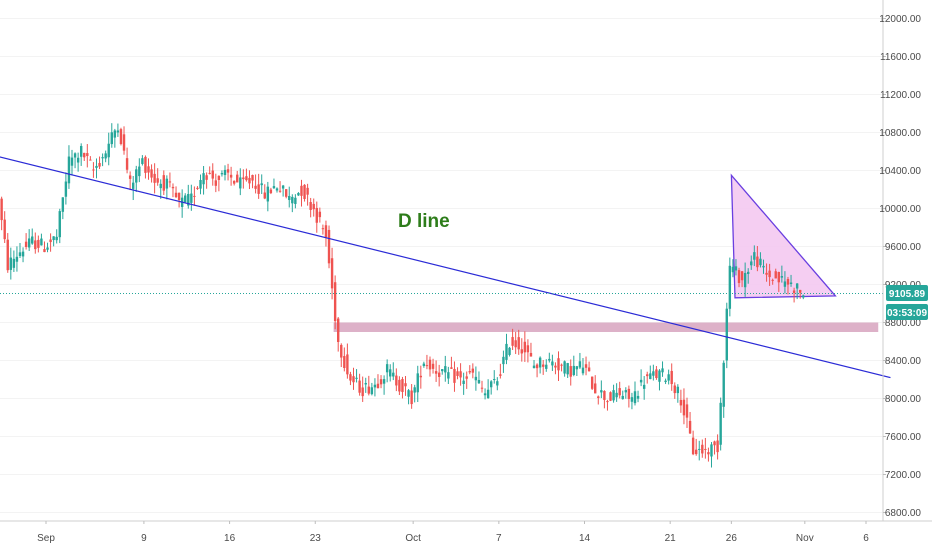 This screenshot has height=550, width=932. What do you see at coordinates (900, 133) in the screenshot?
I see `y-tick-label: 10800.00` at bounding box center [900, 133].